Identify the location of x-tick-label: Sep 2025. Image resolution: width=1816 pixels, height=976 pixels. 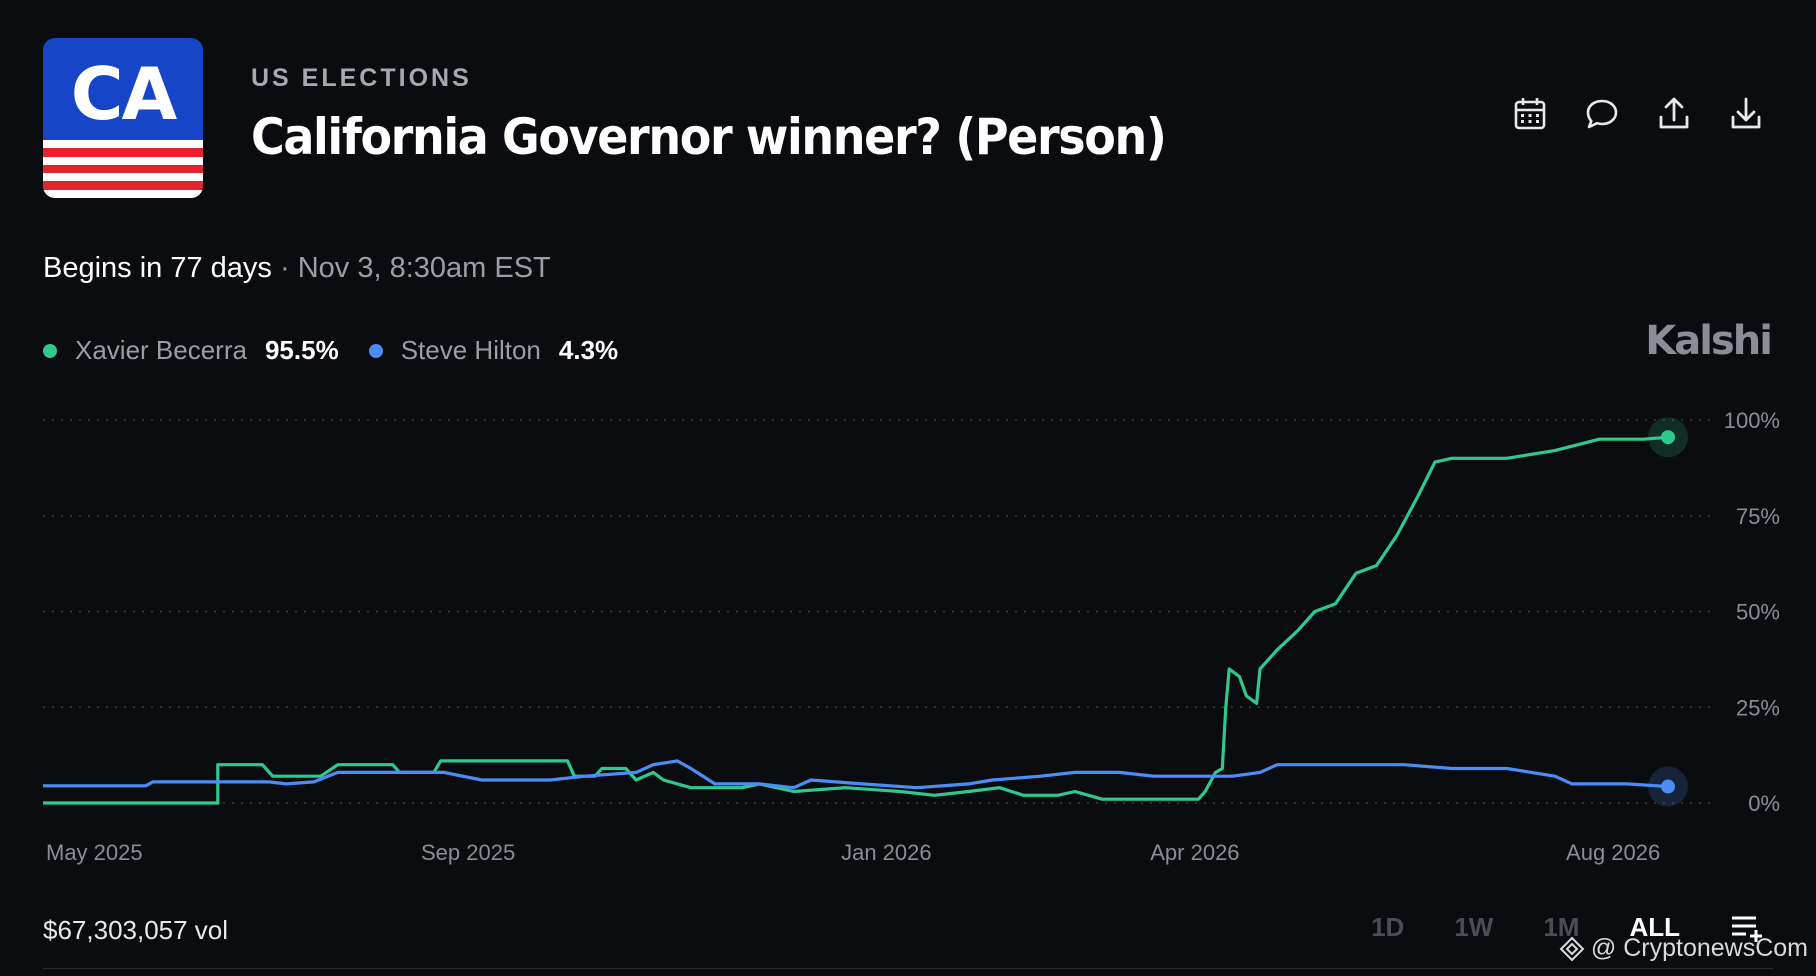
(468, 852).